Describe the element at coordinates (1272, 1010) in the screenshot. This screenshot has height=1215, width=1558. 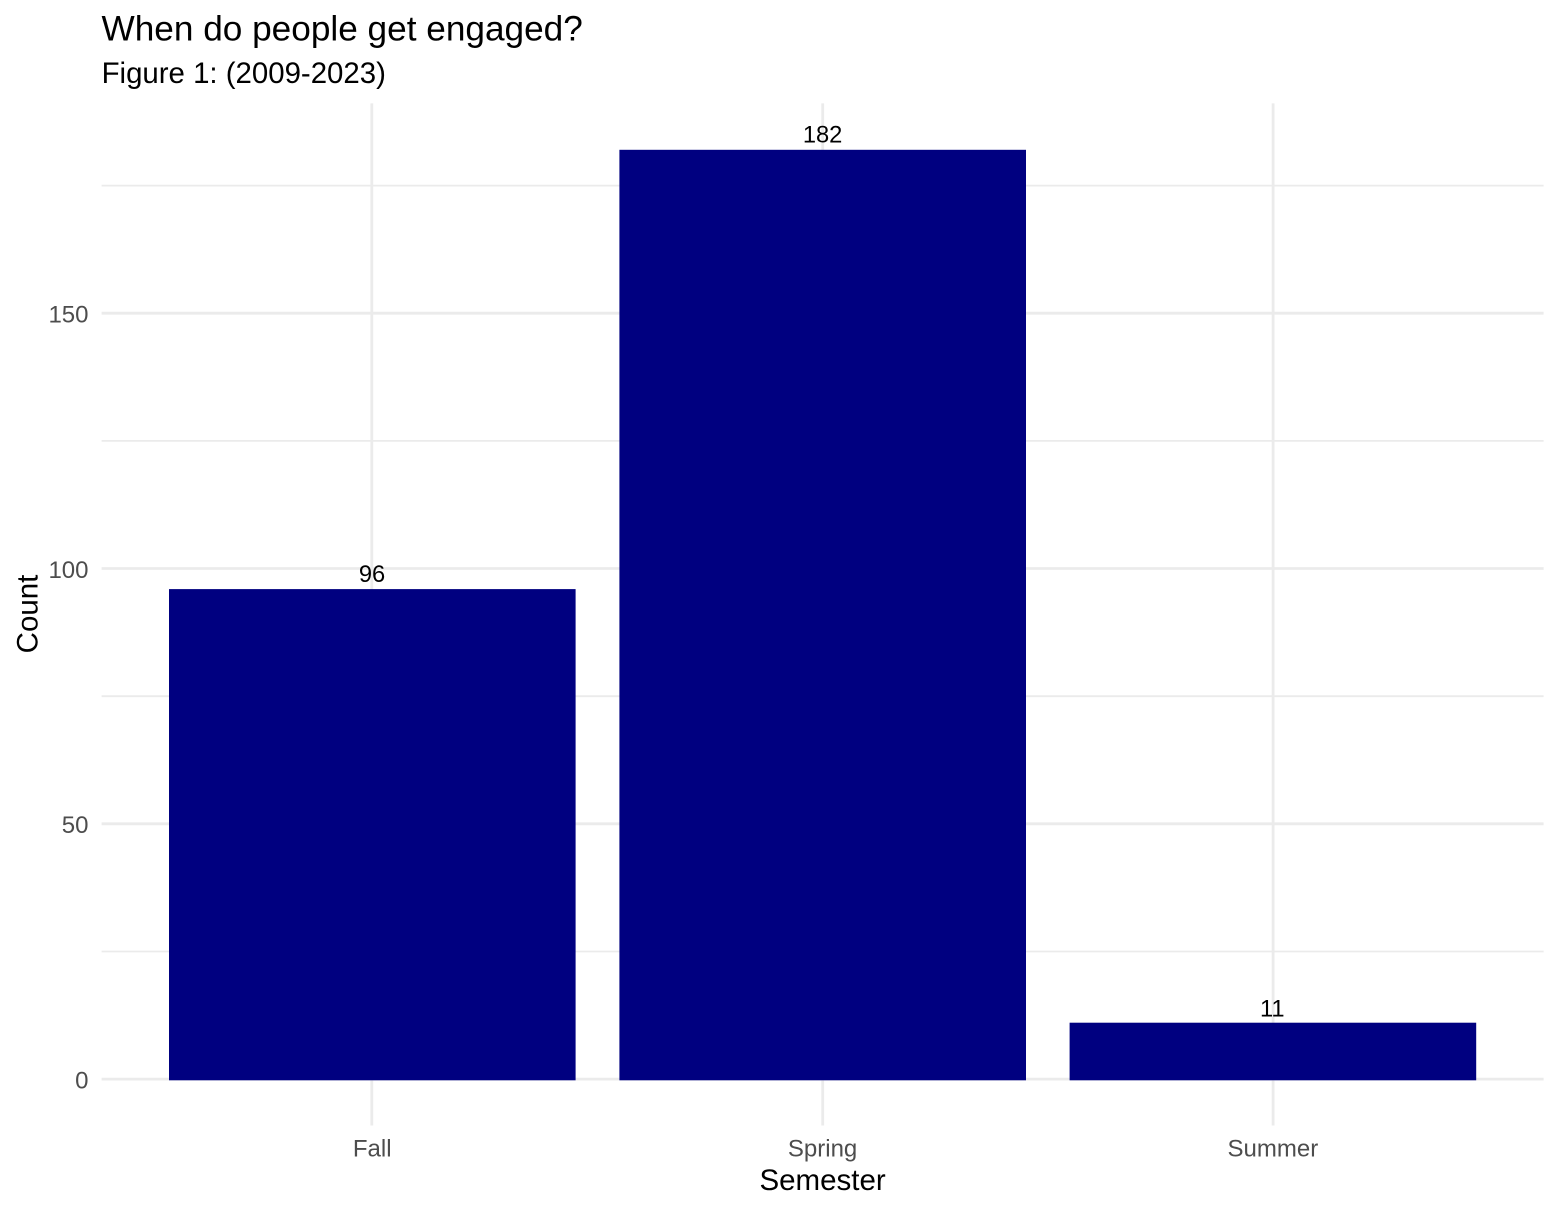
I see `svg-text: 11` at that location.